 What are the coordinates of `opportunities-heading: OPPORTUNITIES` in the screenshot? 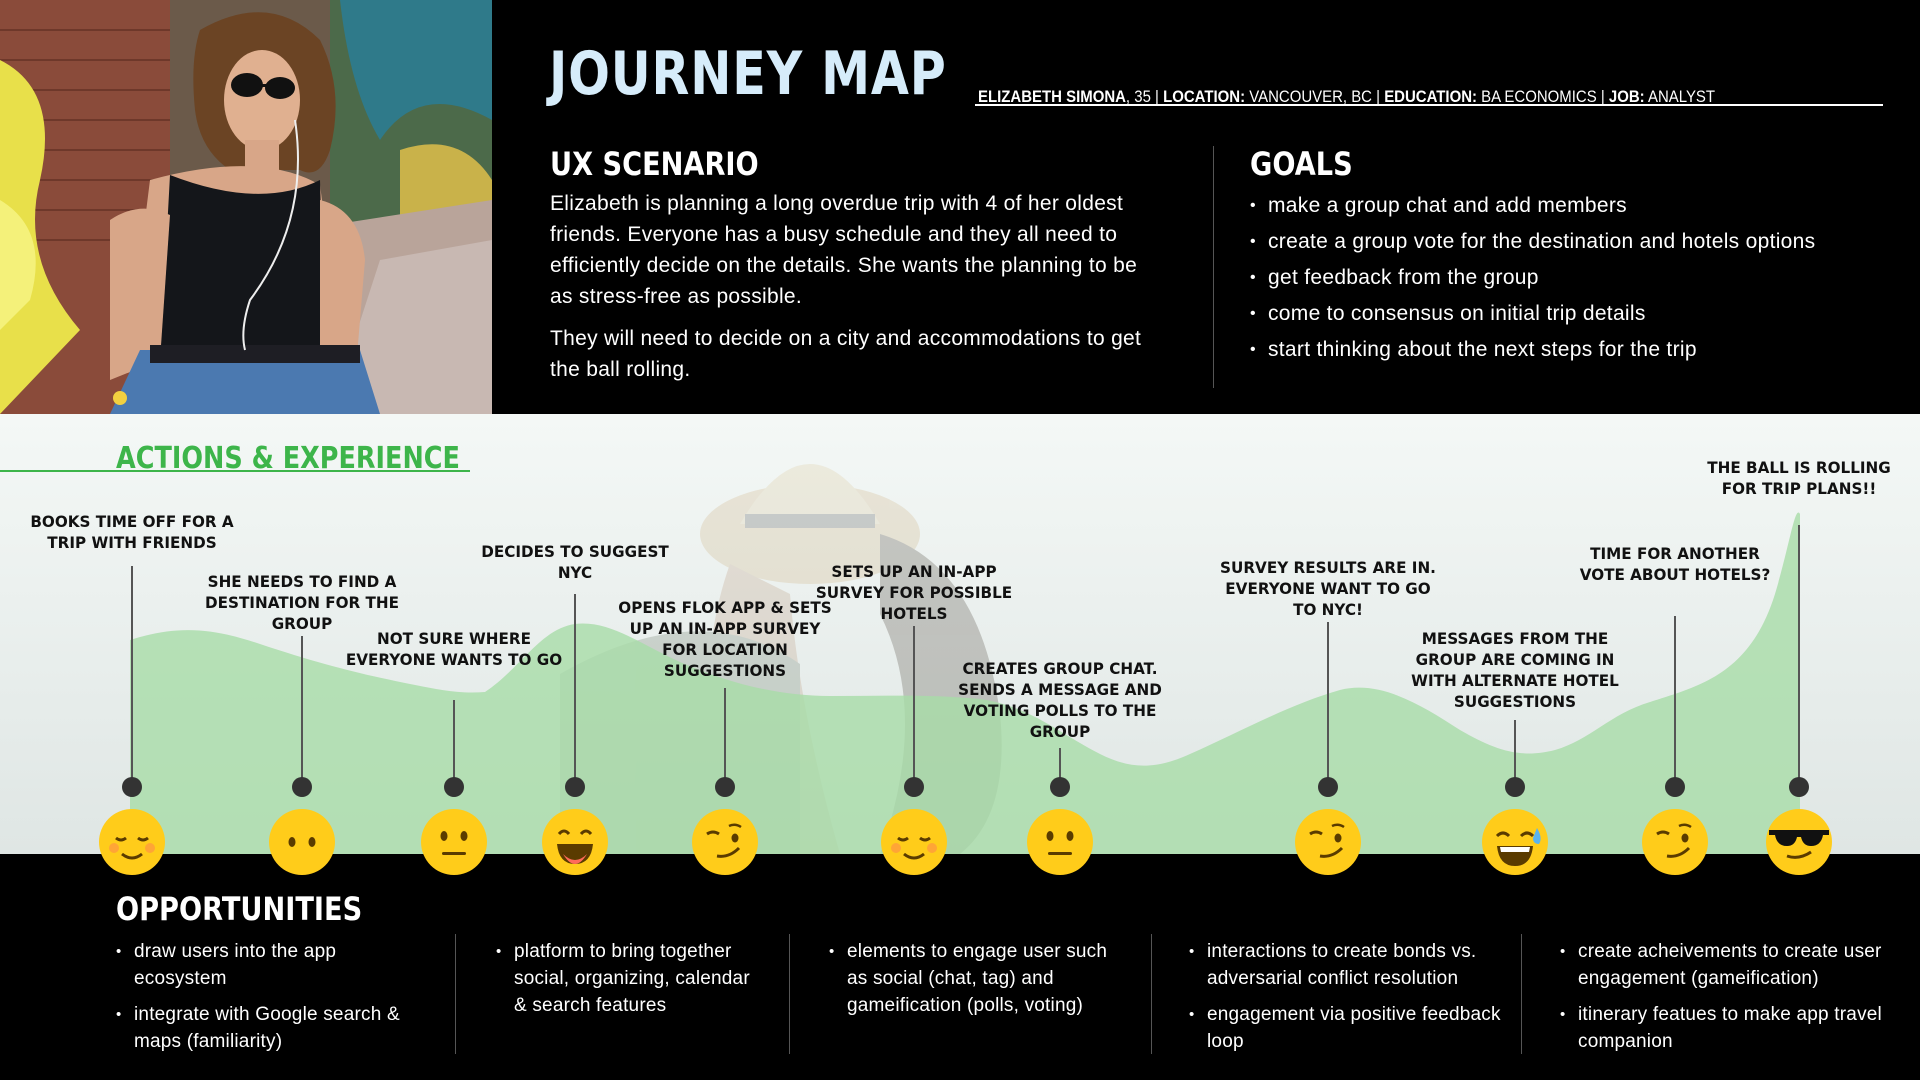 It's located at (239, 909).